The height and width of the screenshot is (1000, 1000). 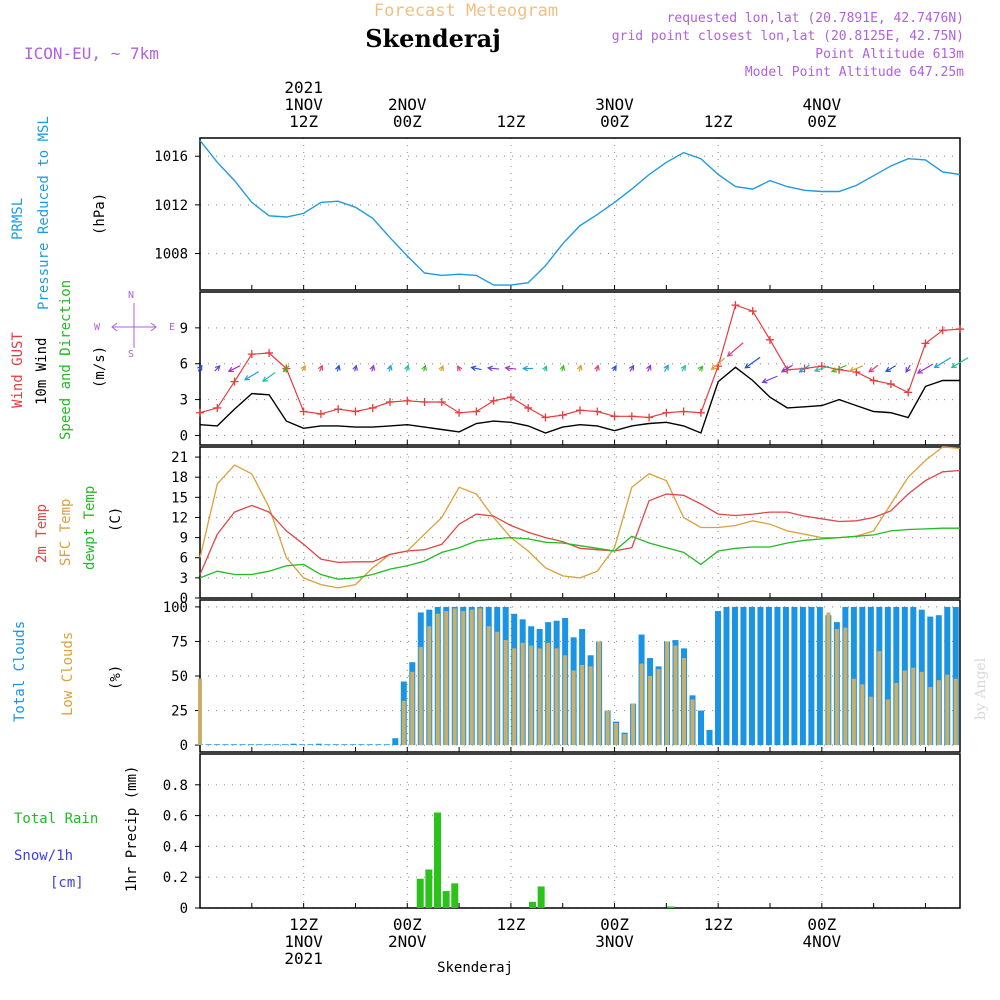 What do you see at coordinates (179, 518) in the screenshot?
I see `y-tick-label: 12` at bounding box center [179, 518].